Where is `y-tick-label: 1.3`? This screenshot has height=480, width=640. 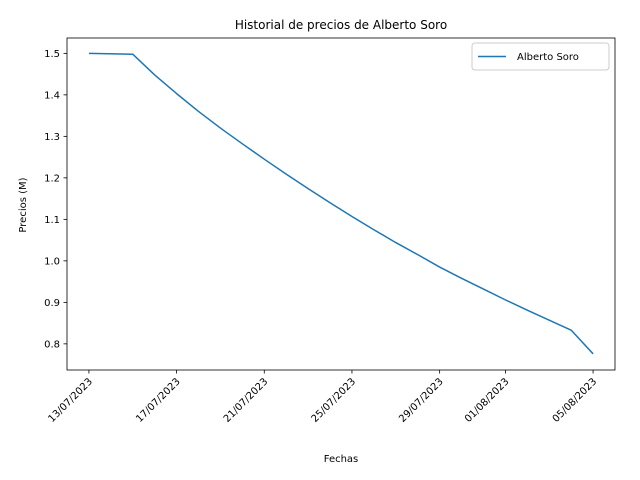 y-tick-label: 1.3 is located at coordinates (52, 137).